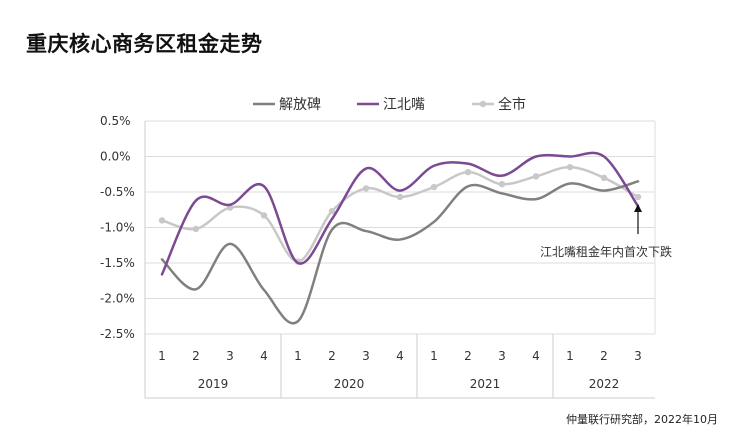  Describe the element at coordinates (117, 192) in the screenshot. I see `y-tick-label: -0.5%` at that location.